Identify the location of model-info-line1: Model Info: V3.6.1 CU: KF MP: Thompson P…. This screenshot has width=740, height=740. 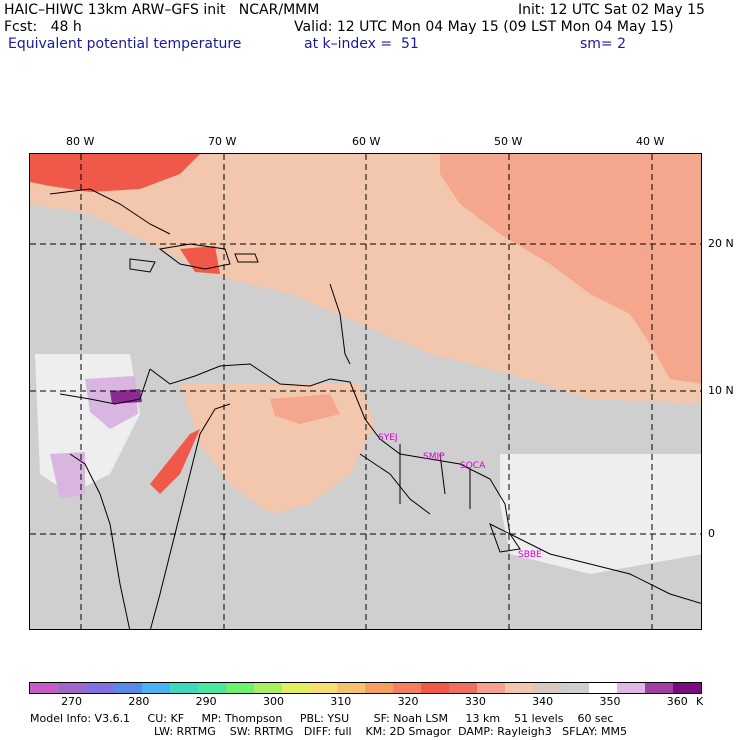
(322, 718).